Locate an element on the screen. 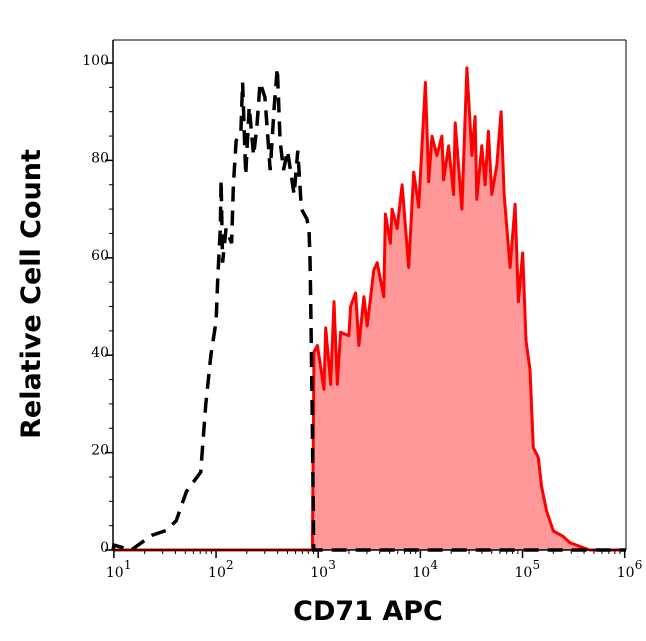 This screenshot has width=646, height=641. y-tick-labels: 0 20 40 60 80 100 is located at coordinates (95, 304).